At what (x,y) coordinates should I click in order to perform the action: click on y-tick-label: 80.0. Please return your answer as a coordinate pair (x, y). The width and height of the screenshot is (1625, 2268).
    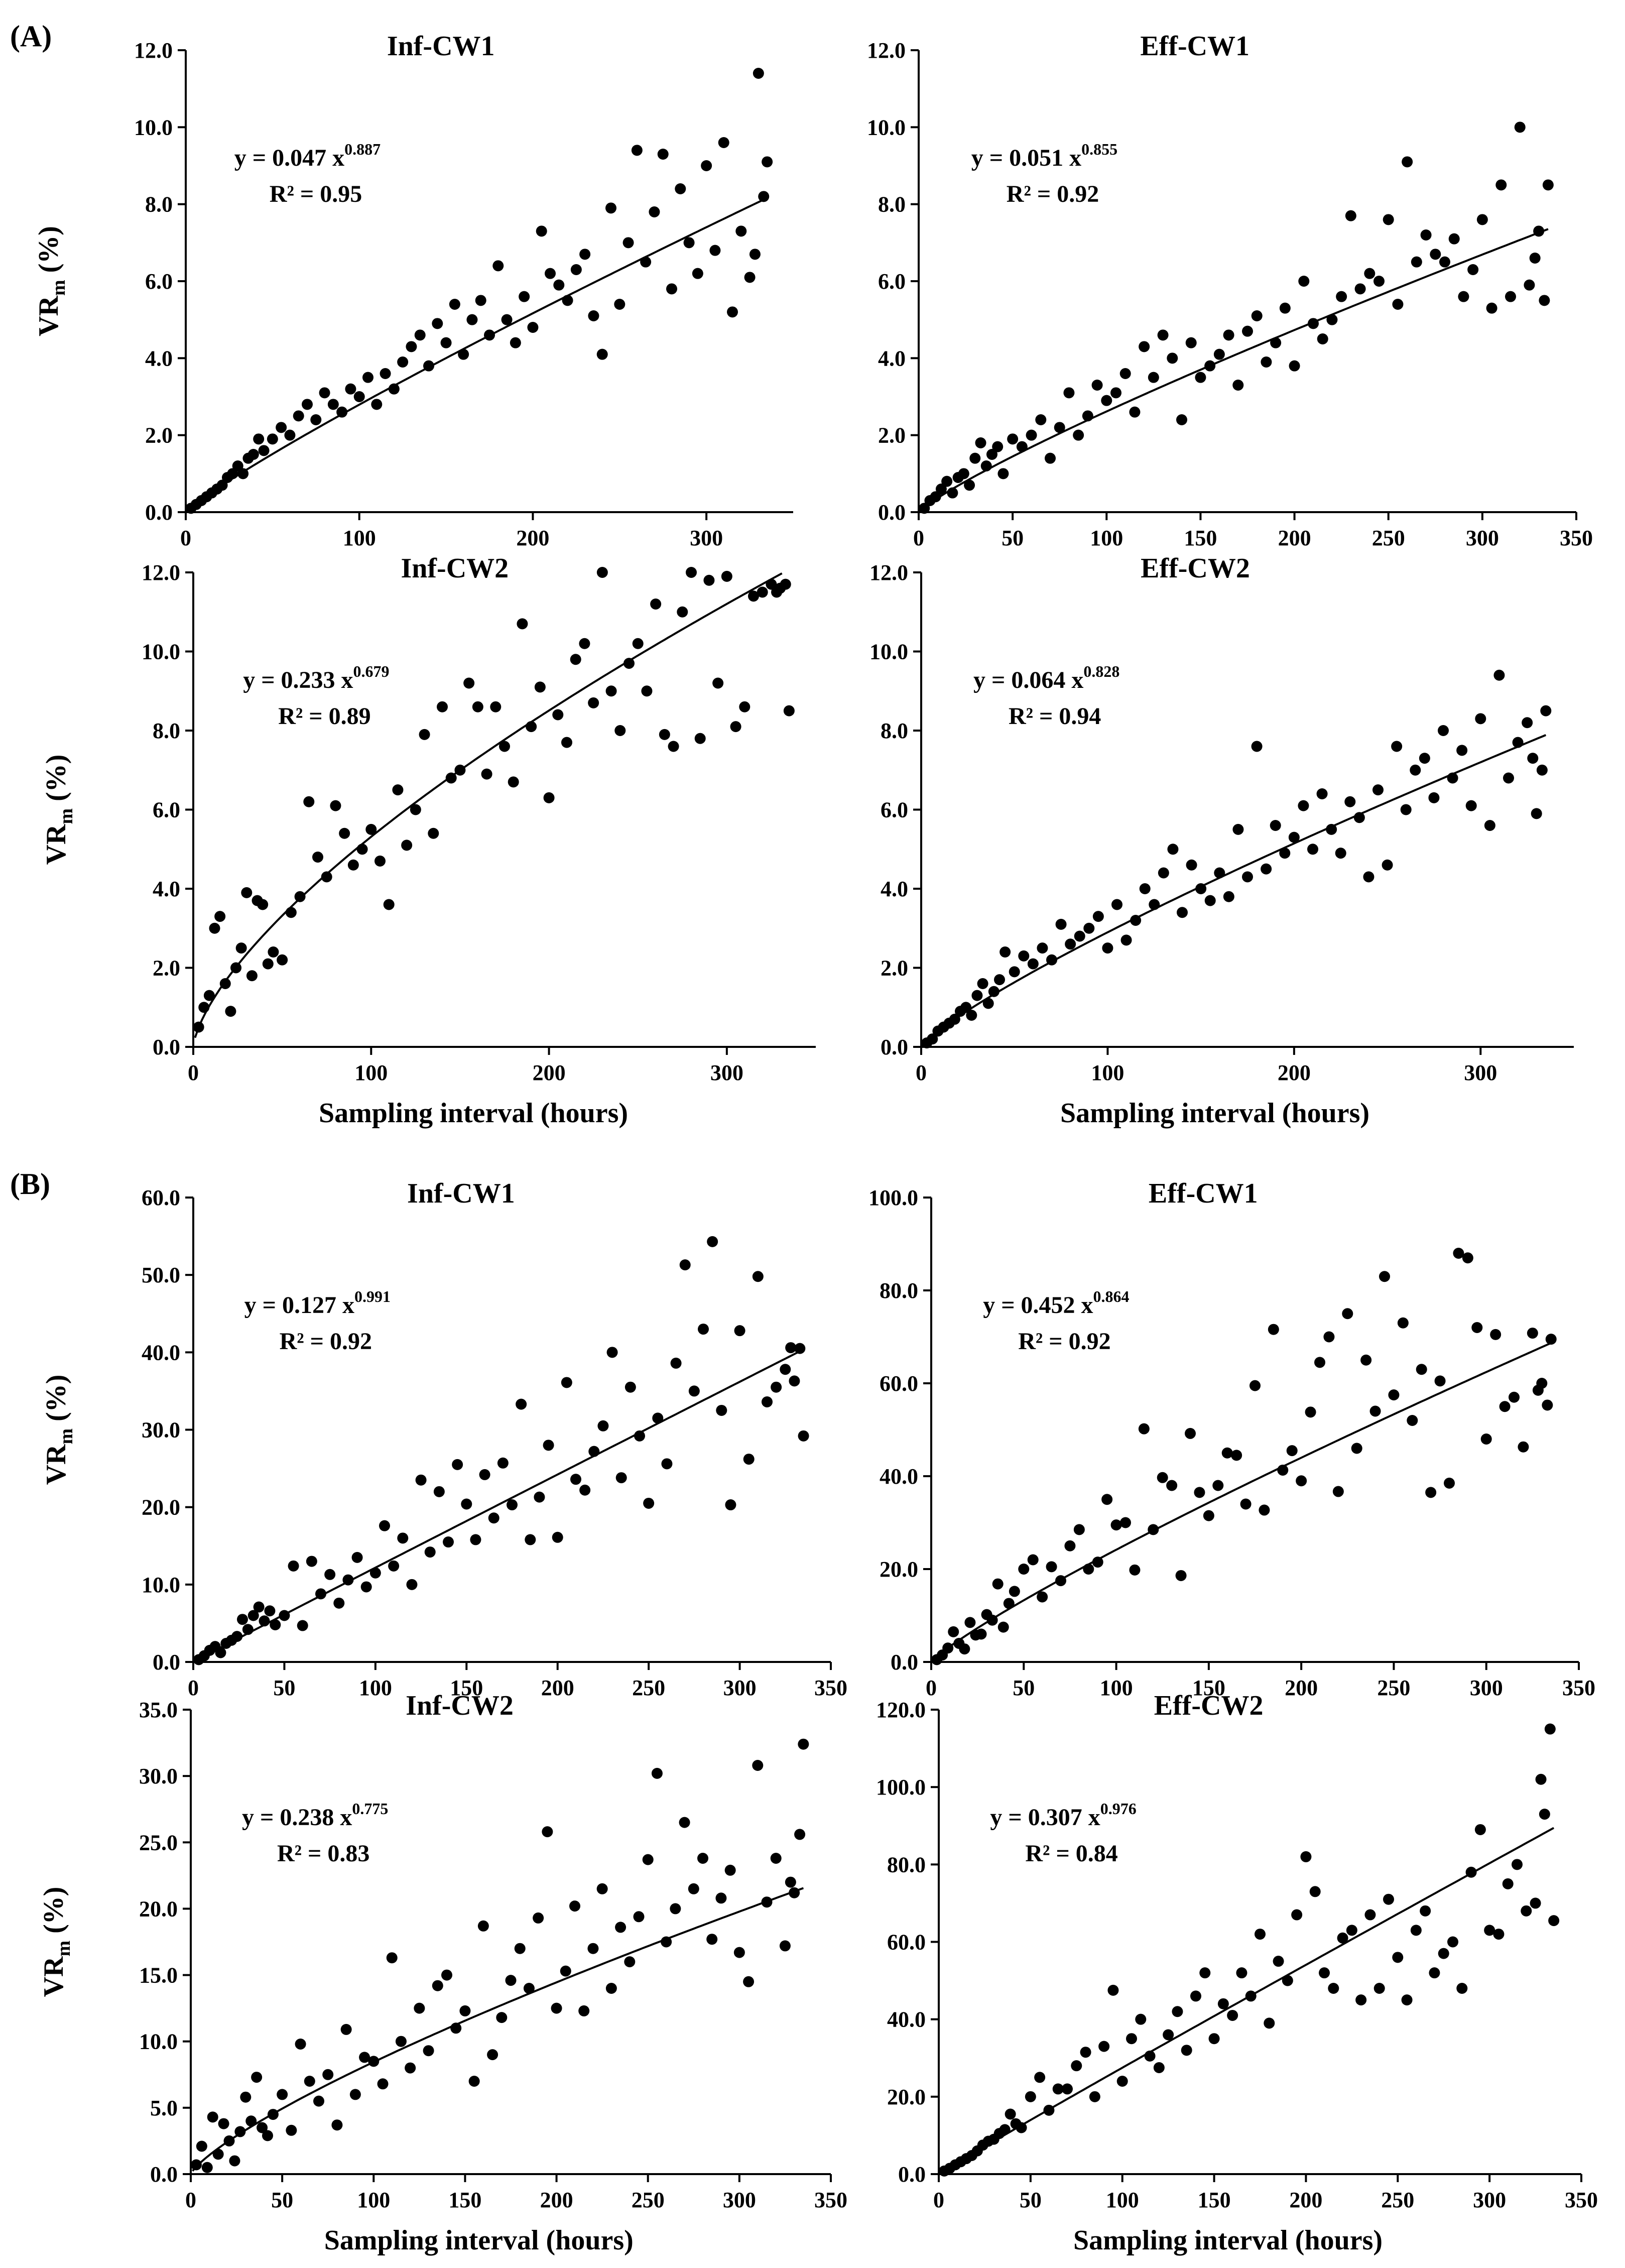
    Looking at the image, I should click on (907, 1864).